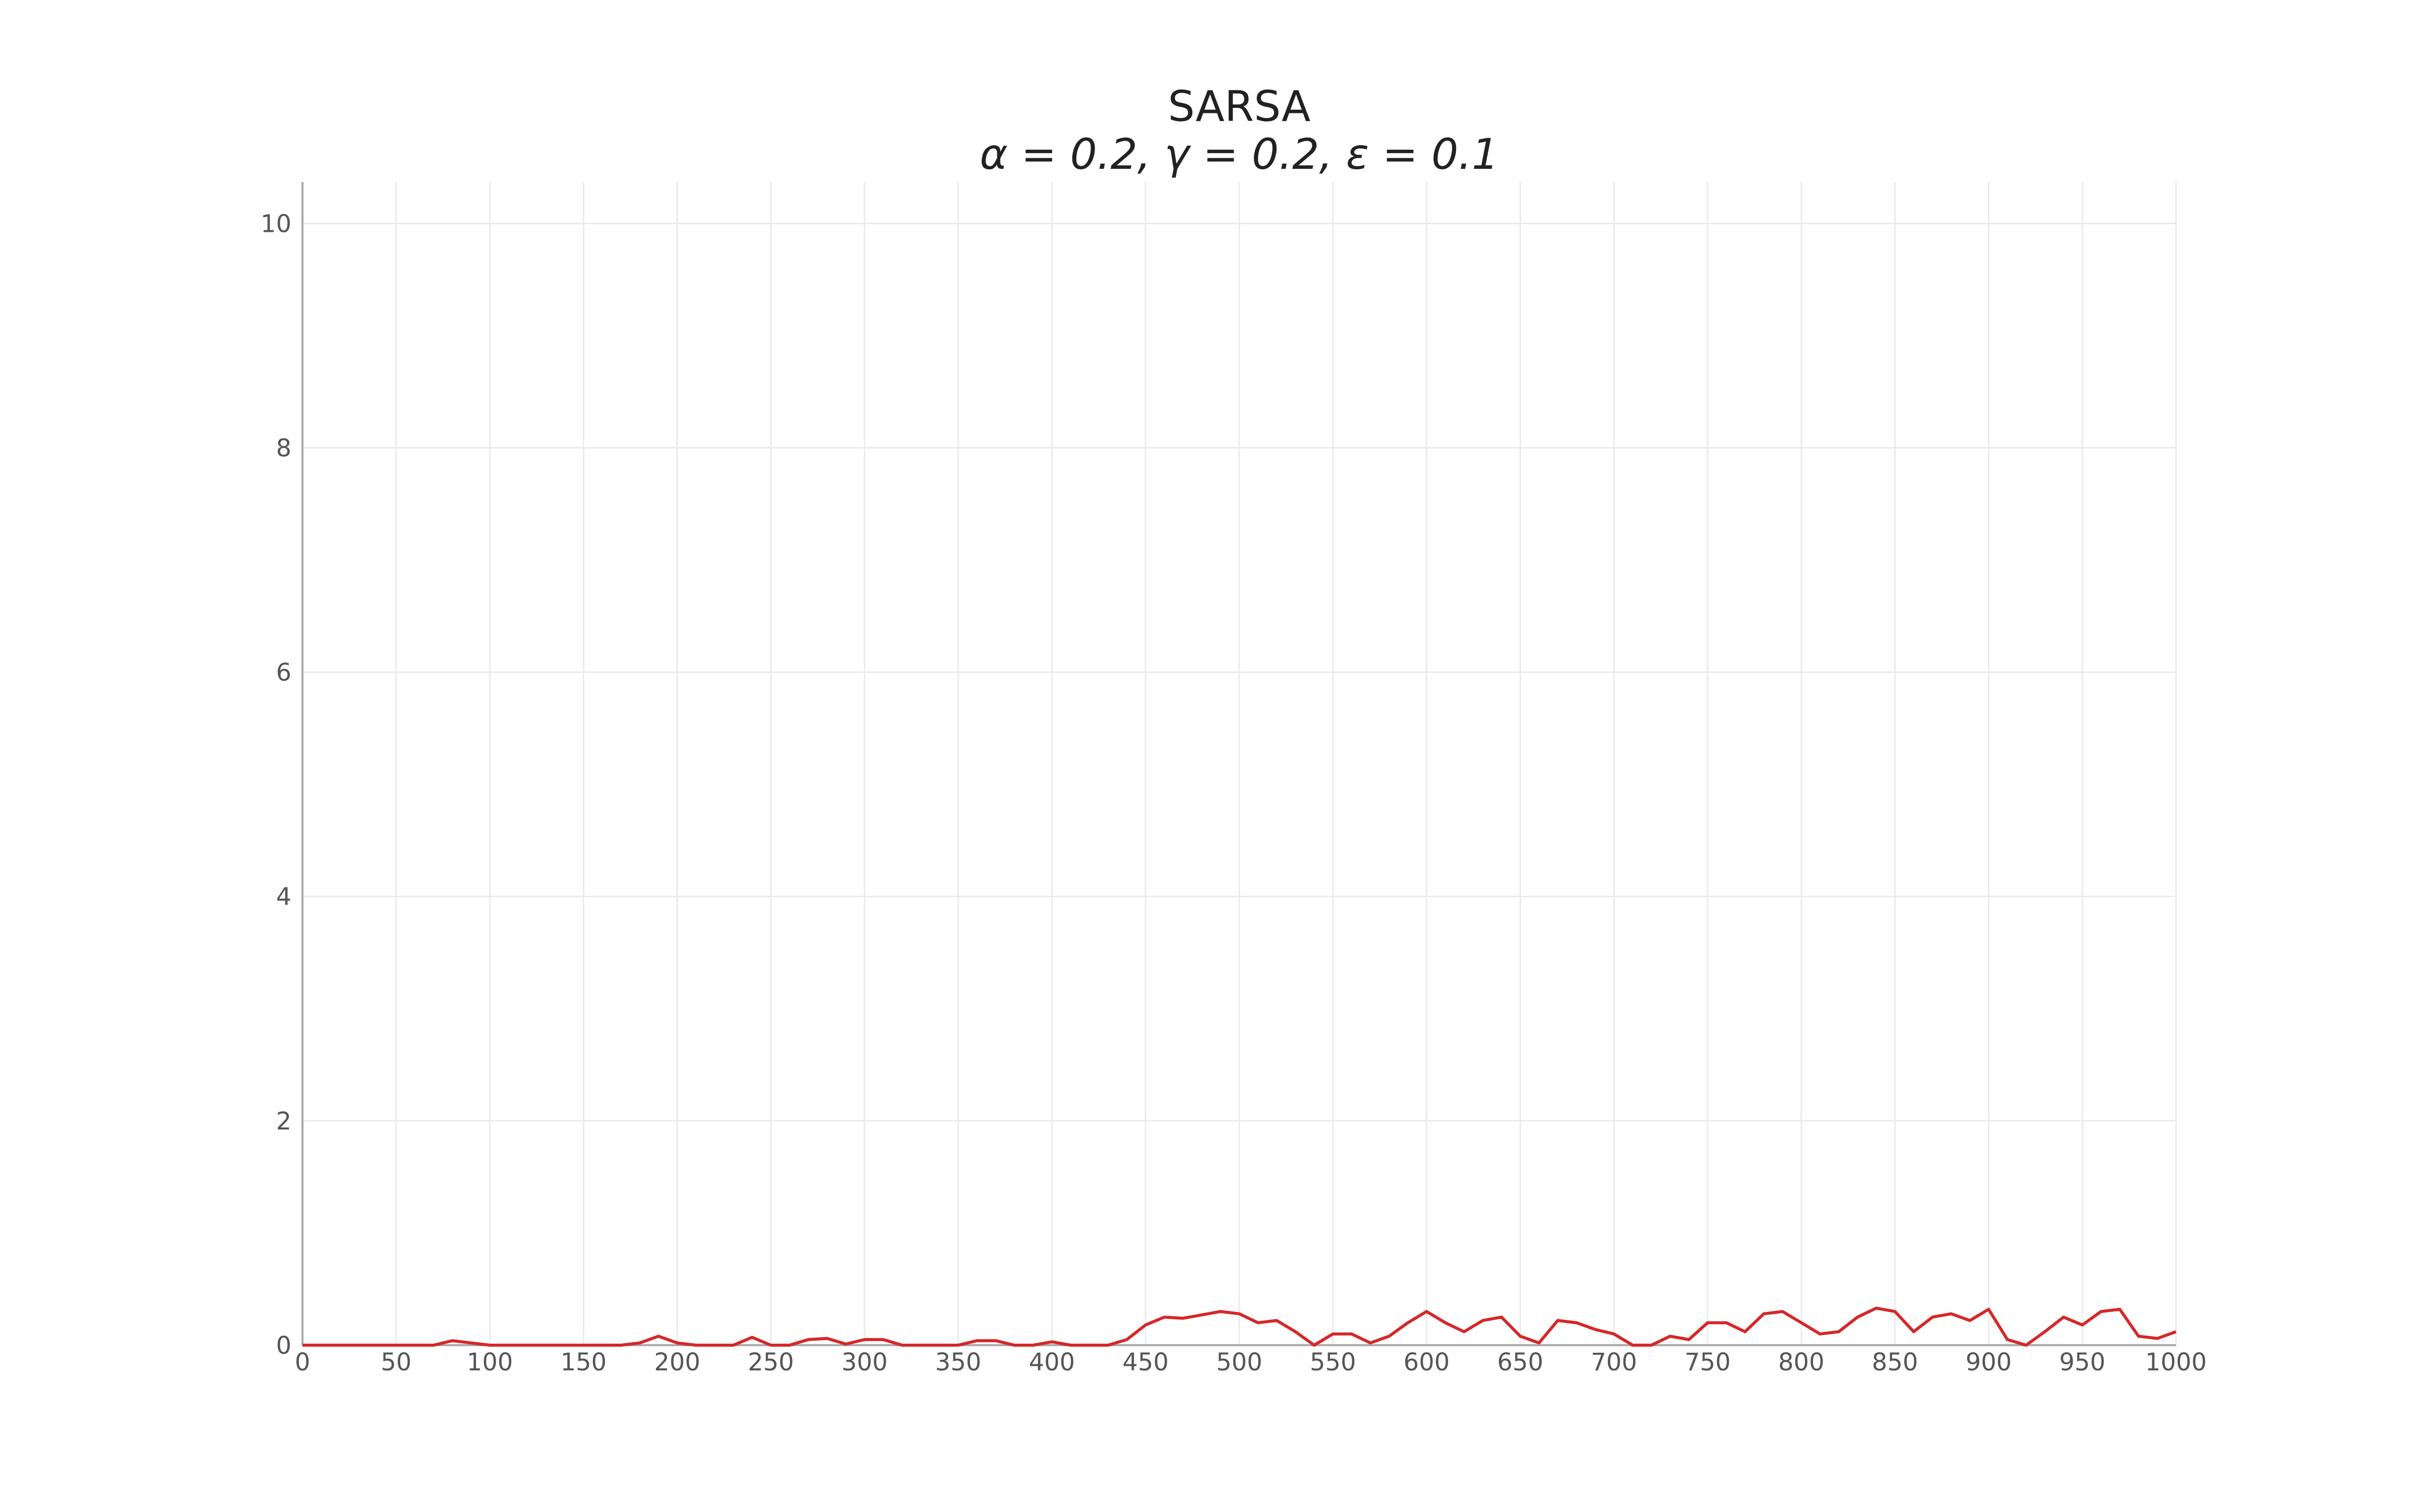 This screenshot has height=1512, width=2420. What do you see at coordinates (1989, 1362) in the screenshot?
I see `x-tick-label: 900` at bounding box center [1989, 1362].